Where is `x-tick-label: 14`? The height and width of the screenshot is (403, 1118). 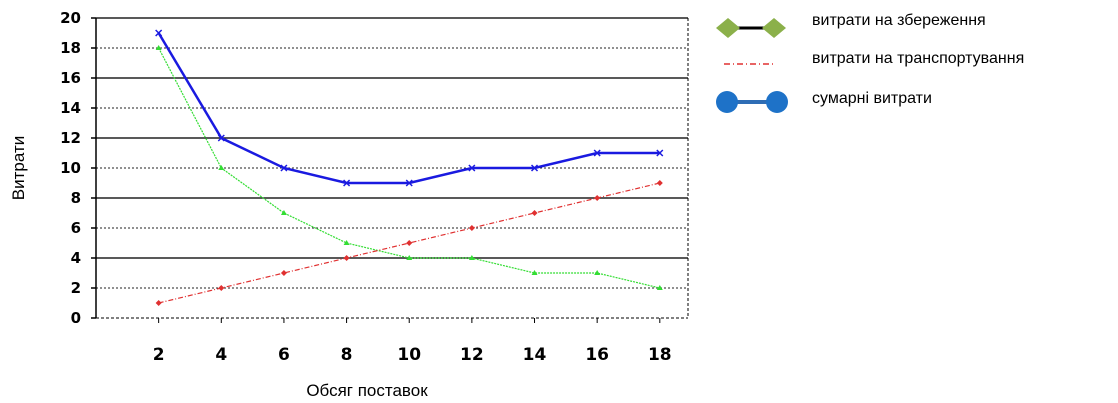 x-tick-label: 14 is located at coordinates (535, 355).